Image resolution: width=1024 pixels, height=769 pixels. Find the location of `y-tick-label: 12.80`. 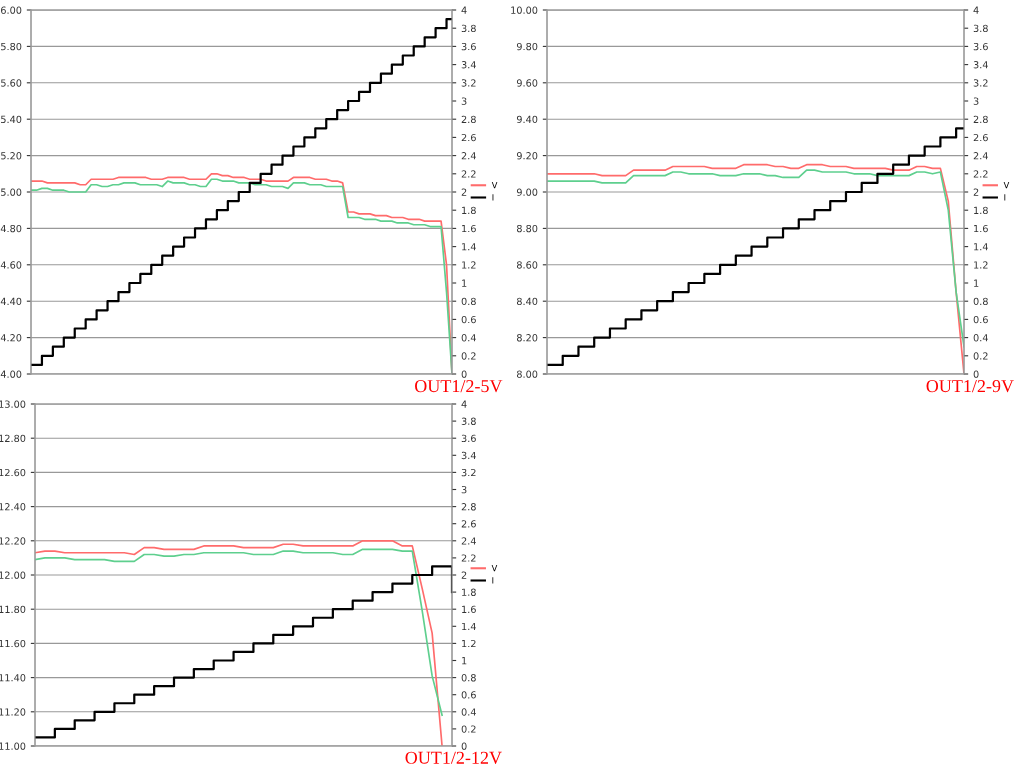

y-tick-label: 12.80 is located at coordinates (13, 438).